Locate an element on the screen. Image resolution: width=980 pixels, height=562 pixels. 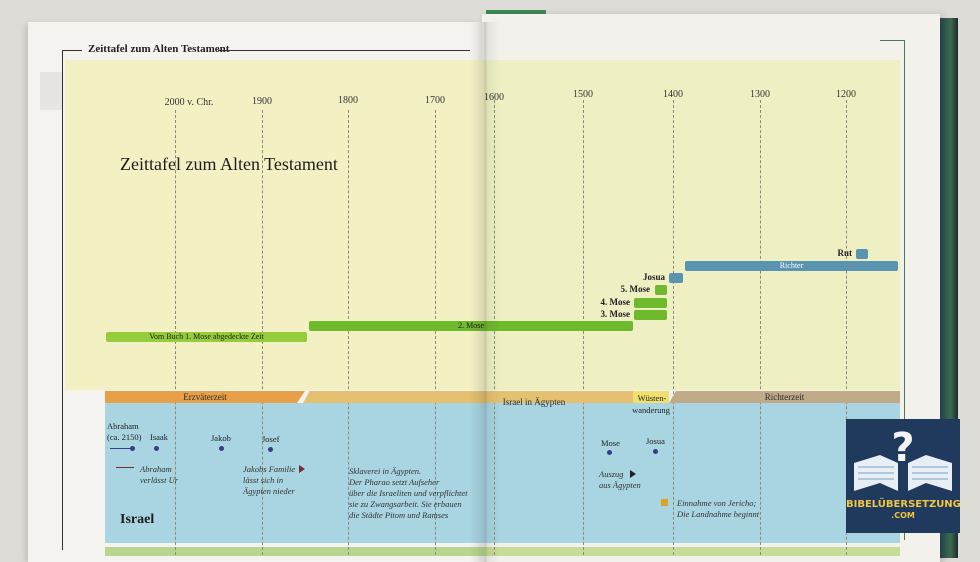
sklaverei-line1: Sklaverei in Ägypten. is located at coordinates (385, 471).